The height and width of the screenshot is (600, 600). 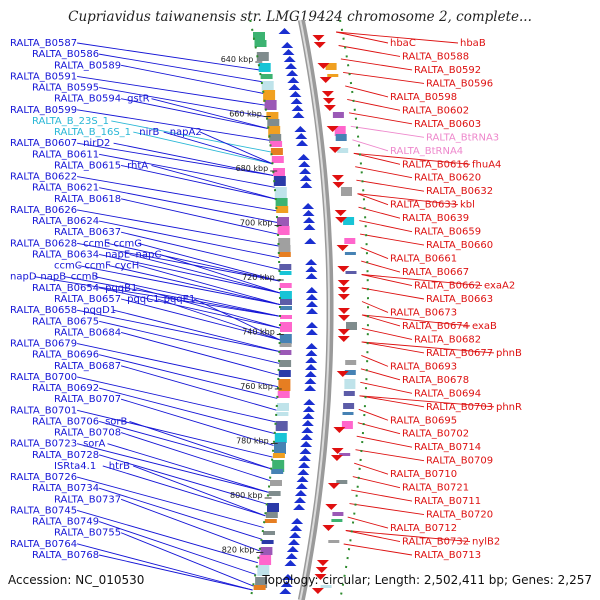 I want to click on gene-label-right: RALTA_B0661, so click(x=423, y=259).